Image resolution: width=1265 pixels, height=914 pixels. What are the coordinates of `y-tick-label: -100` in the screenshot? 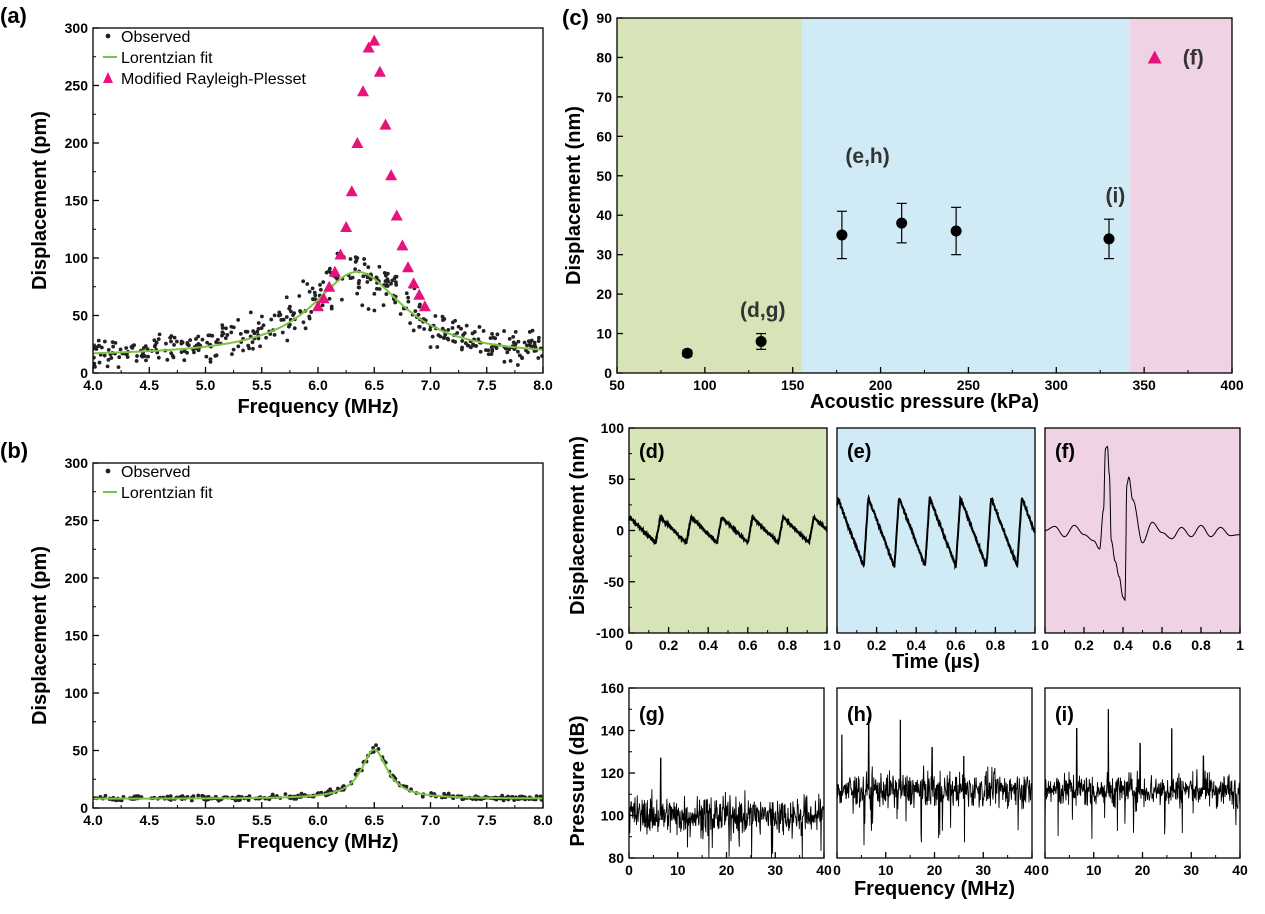 It's located at (610, 633).